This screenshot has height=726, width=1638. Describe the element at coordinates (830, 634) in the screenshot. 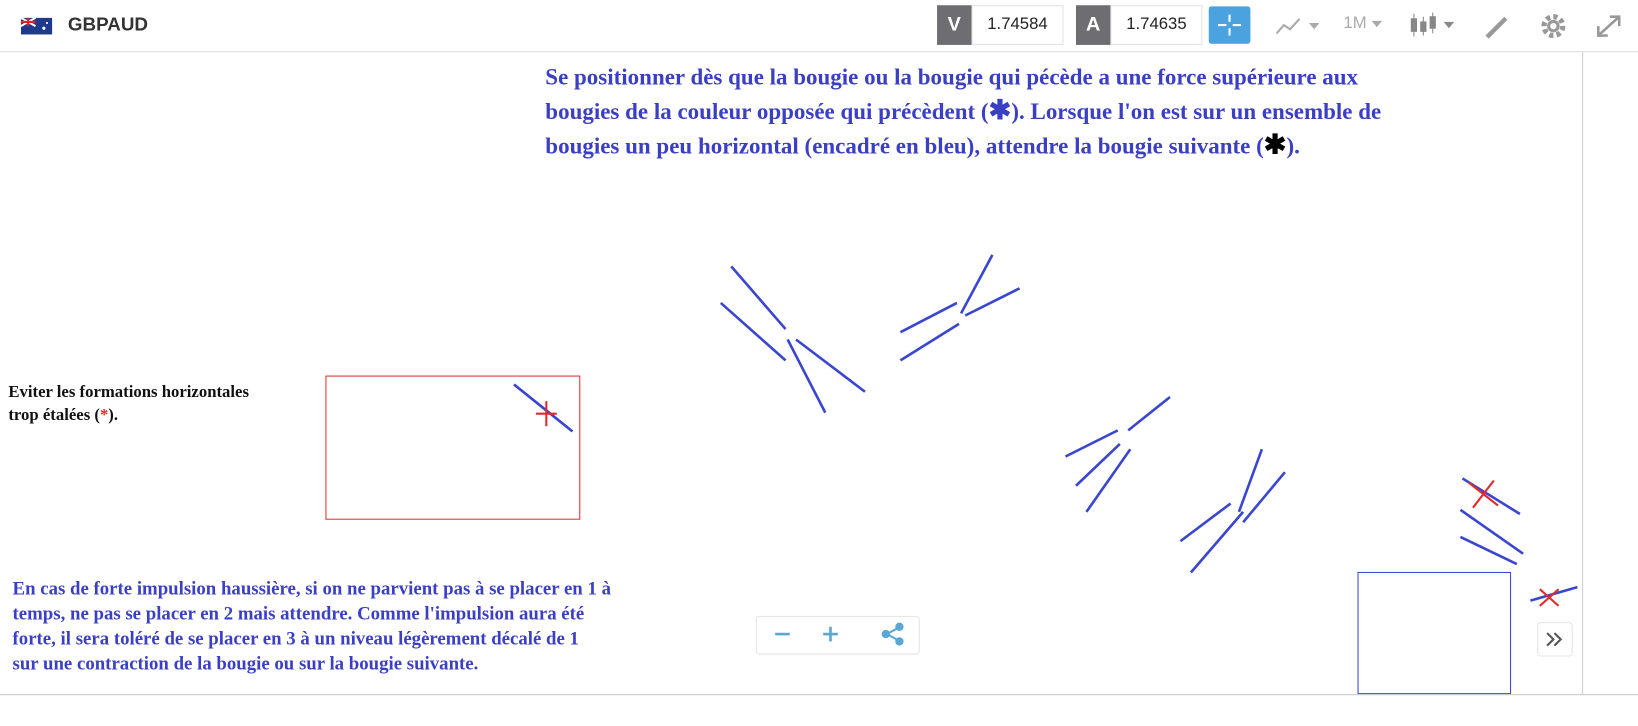

I see `zoom-in` at that location.